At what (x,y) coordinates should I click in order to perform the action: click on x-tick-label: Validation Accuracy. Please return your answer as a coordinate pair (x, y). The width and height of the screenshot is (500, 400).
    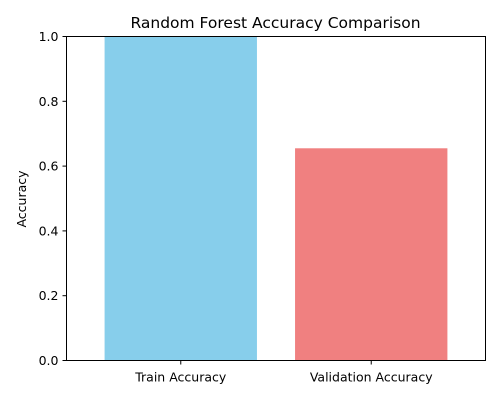
    Looking at the image, I should click on (371, 377).